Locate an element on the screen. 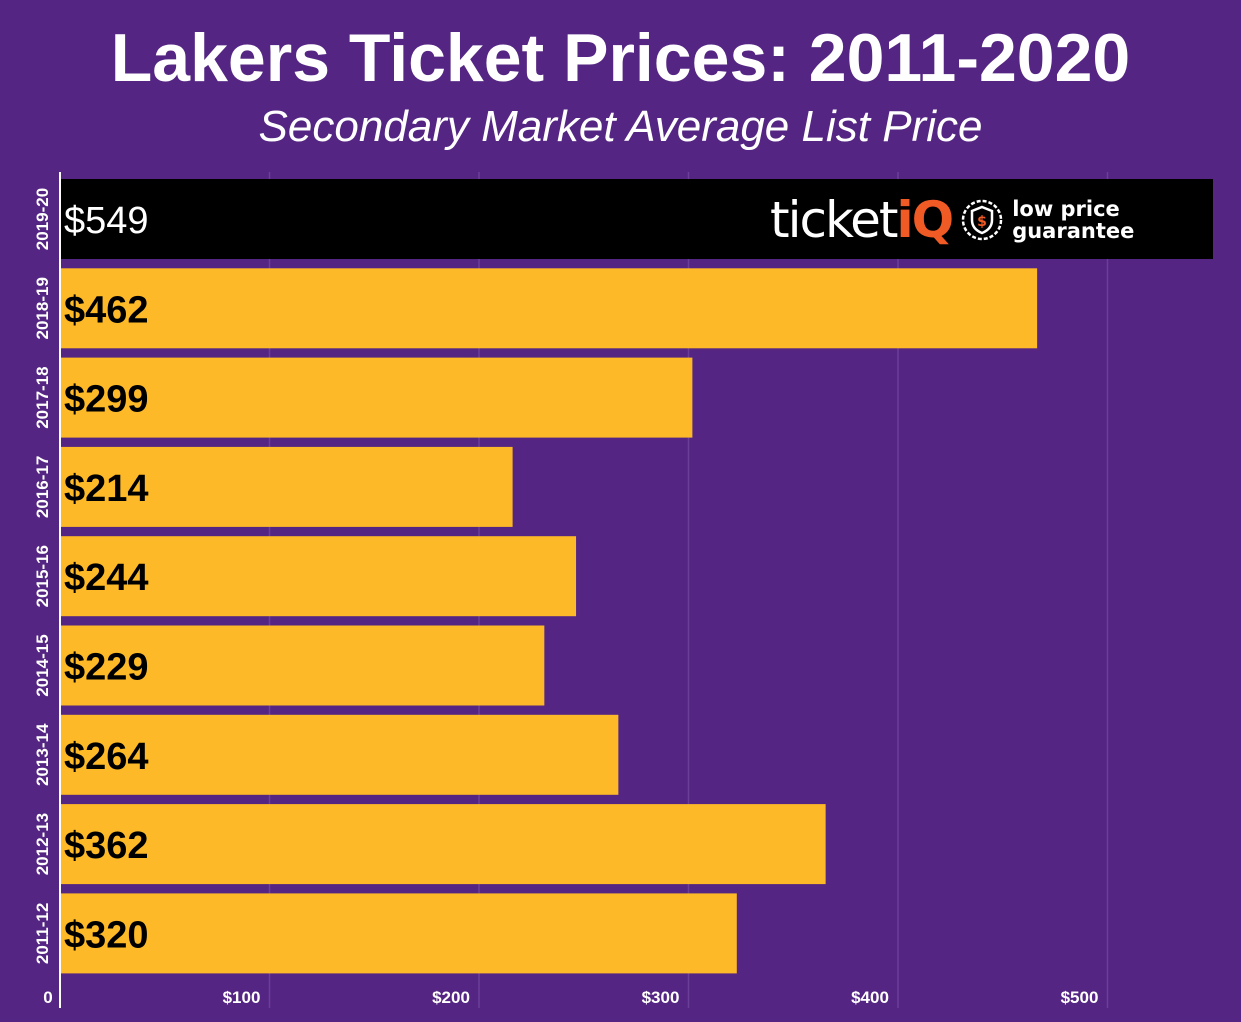 This screenshot has height=1022, width=1241. bar-value-label-2012-13: $362 is located at coordinates (106, 846).